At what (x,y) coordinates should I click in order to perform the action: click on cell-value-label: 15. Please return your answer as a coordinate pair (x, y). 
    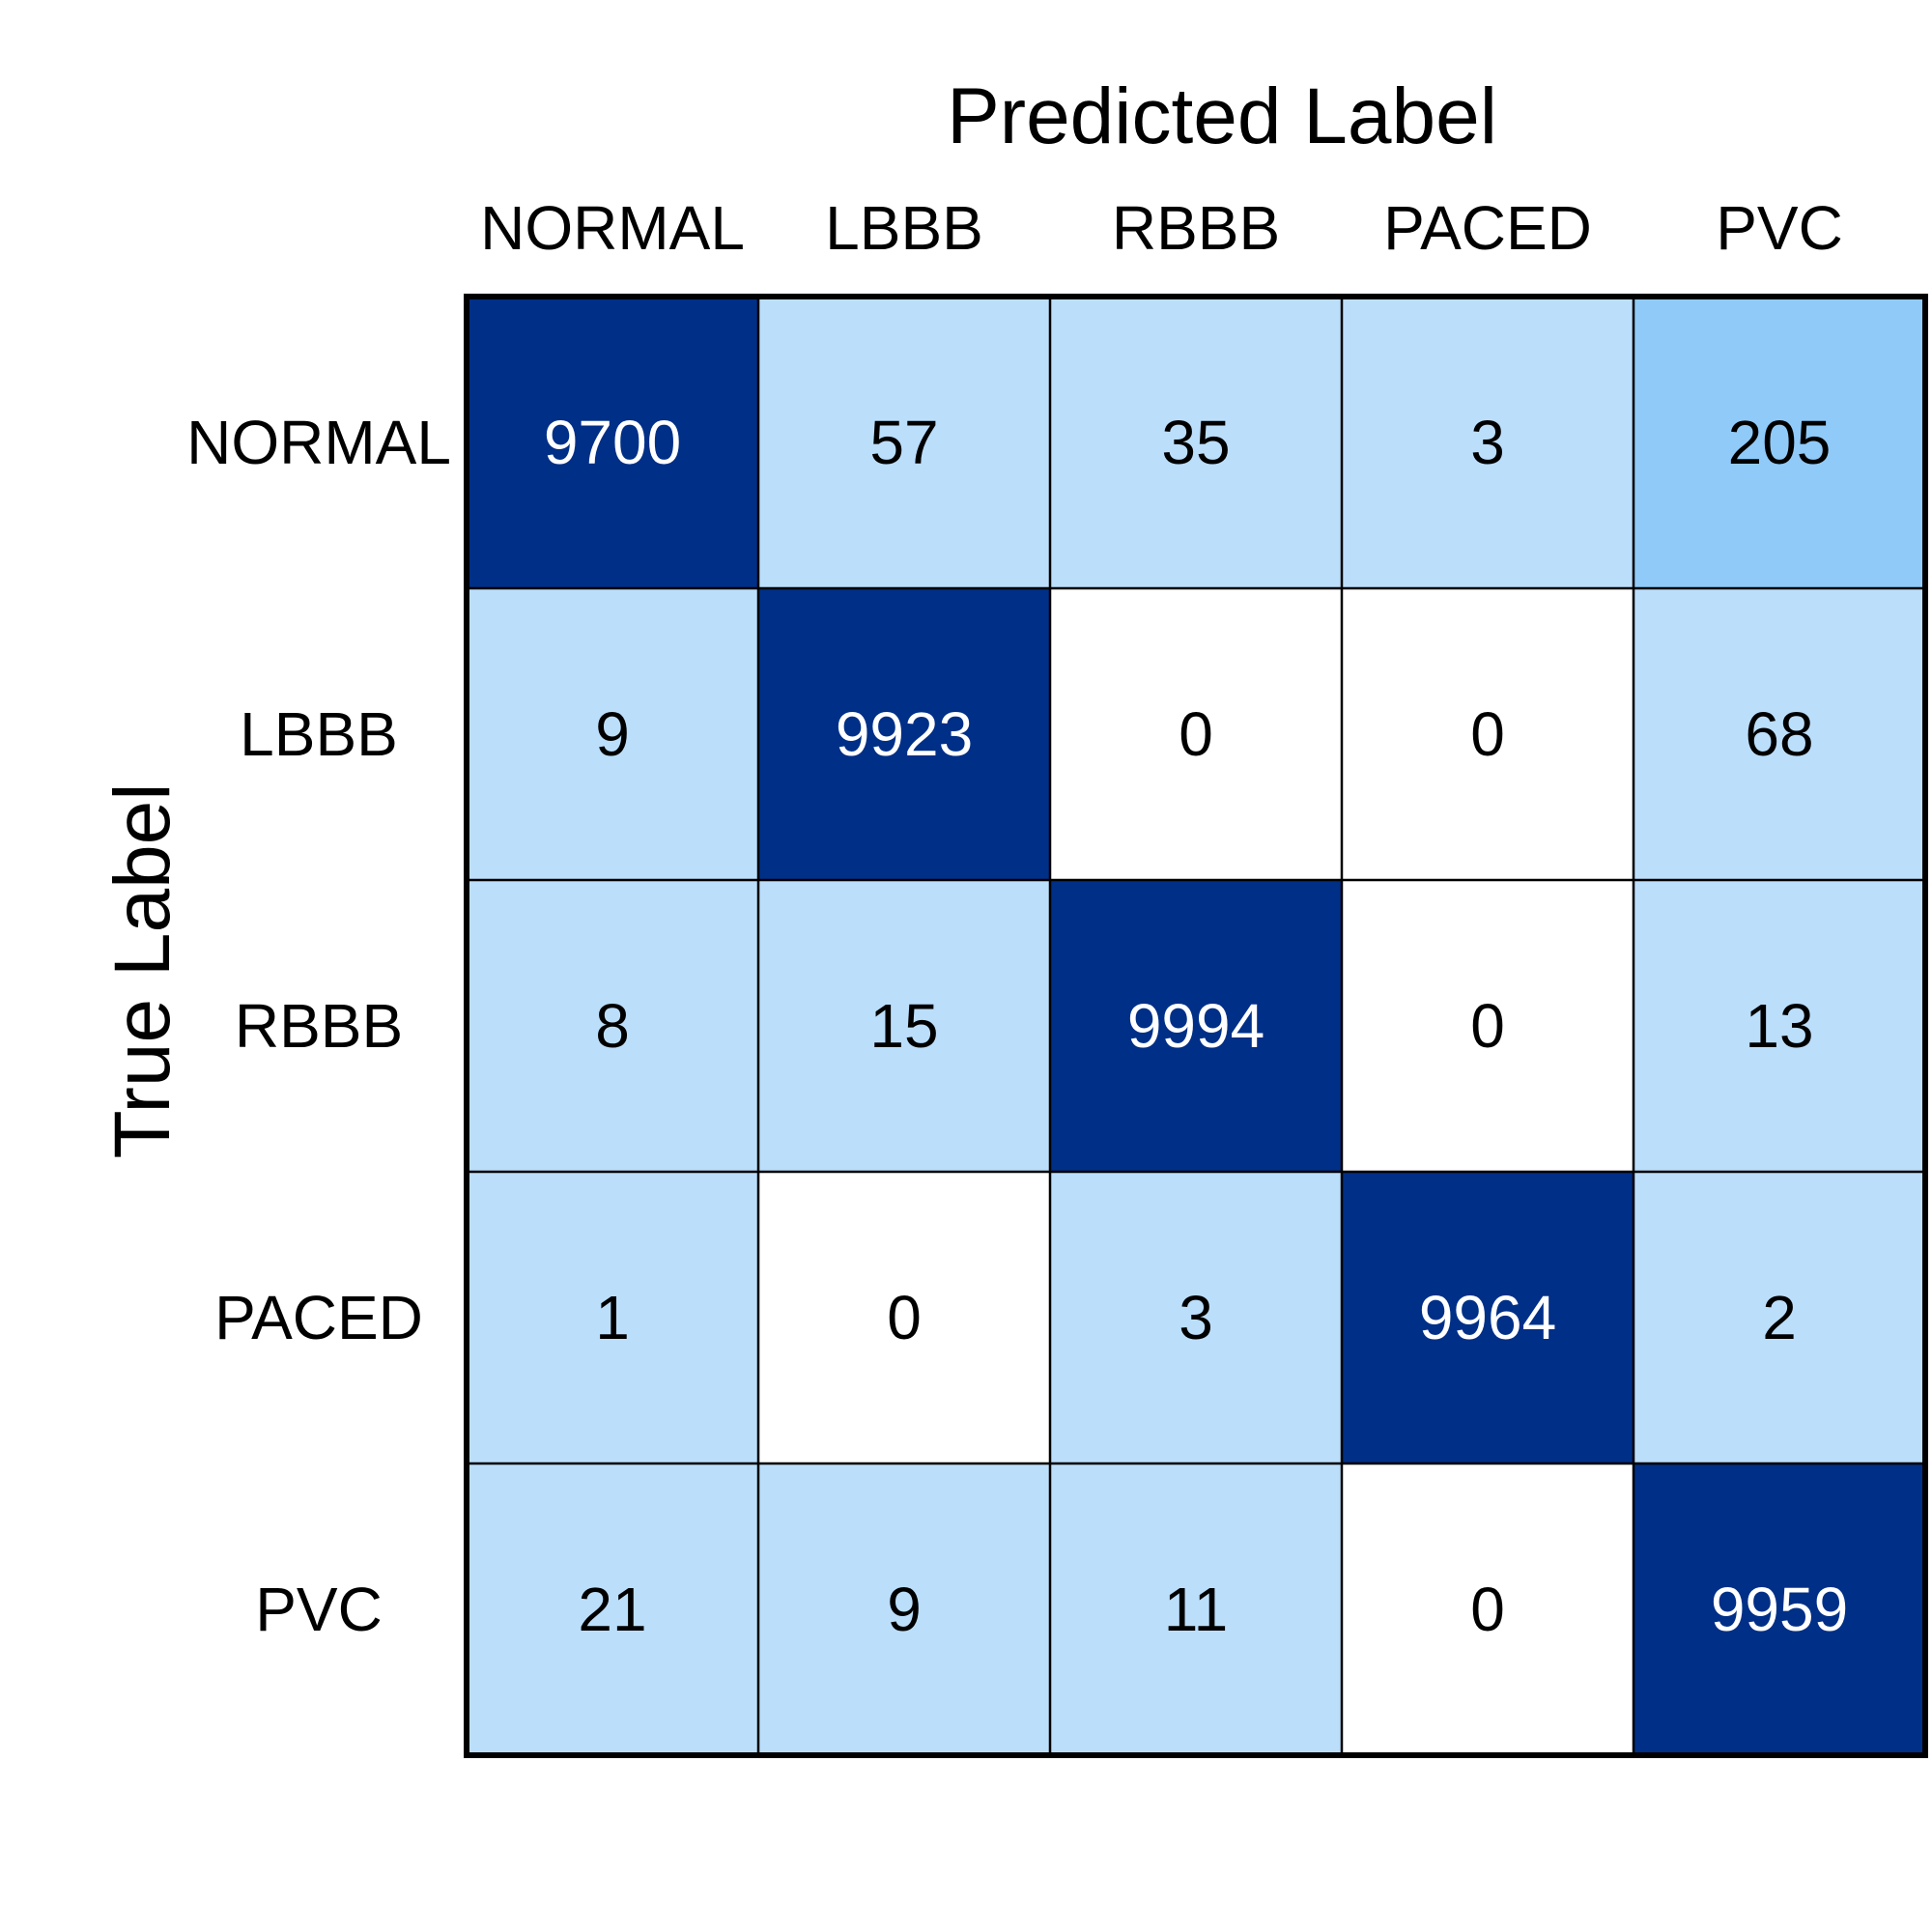
    Looking at the image, I should click on (903, 1026).